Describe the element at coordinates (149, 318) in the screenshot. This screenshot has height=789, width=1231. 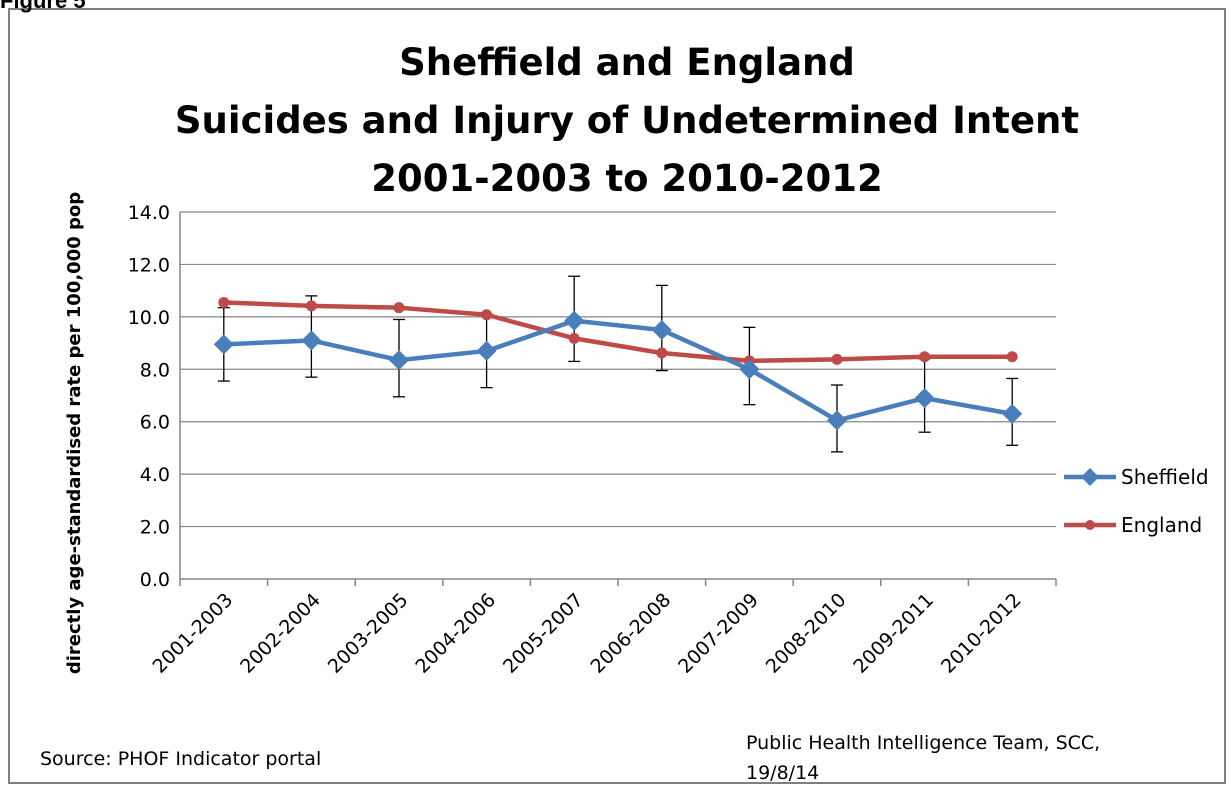
I see `y-tick-label: 10.0` at that location.